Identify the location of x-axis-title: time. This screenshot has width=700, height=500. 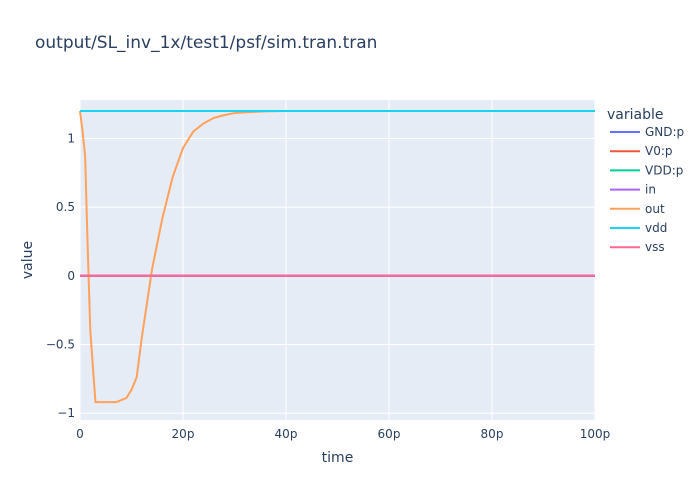
(338, 458).